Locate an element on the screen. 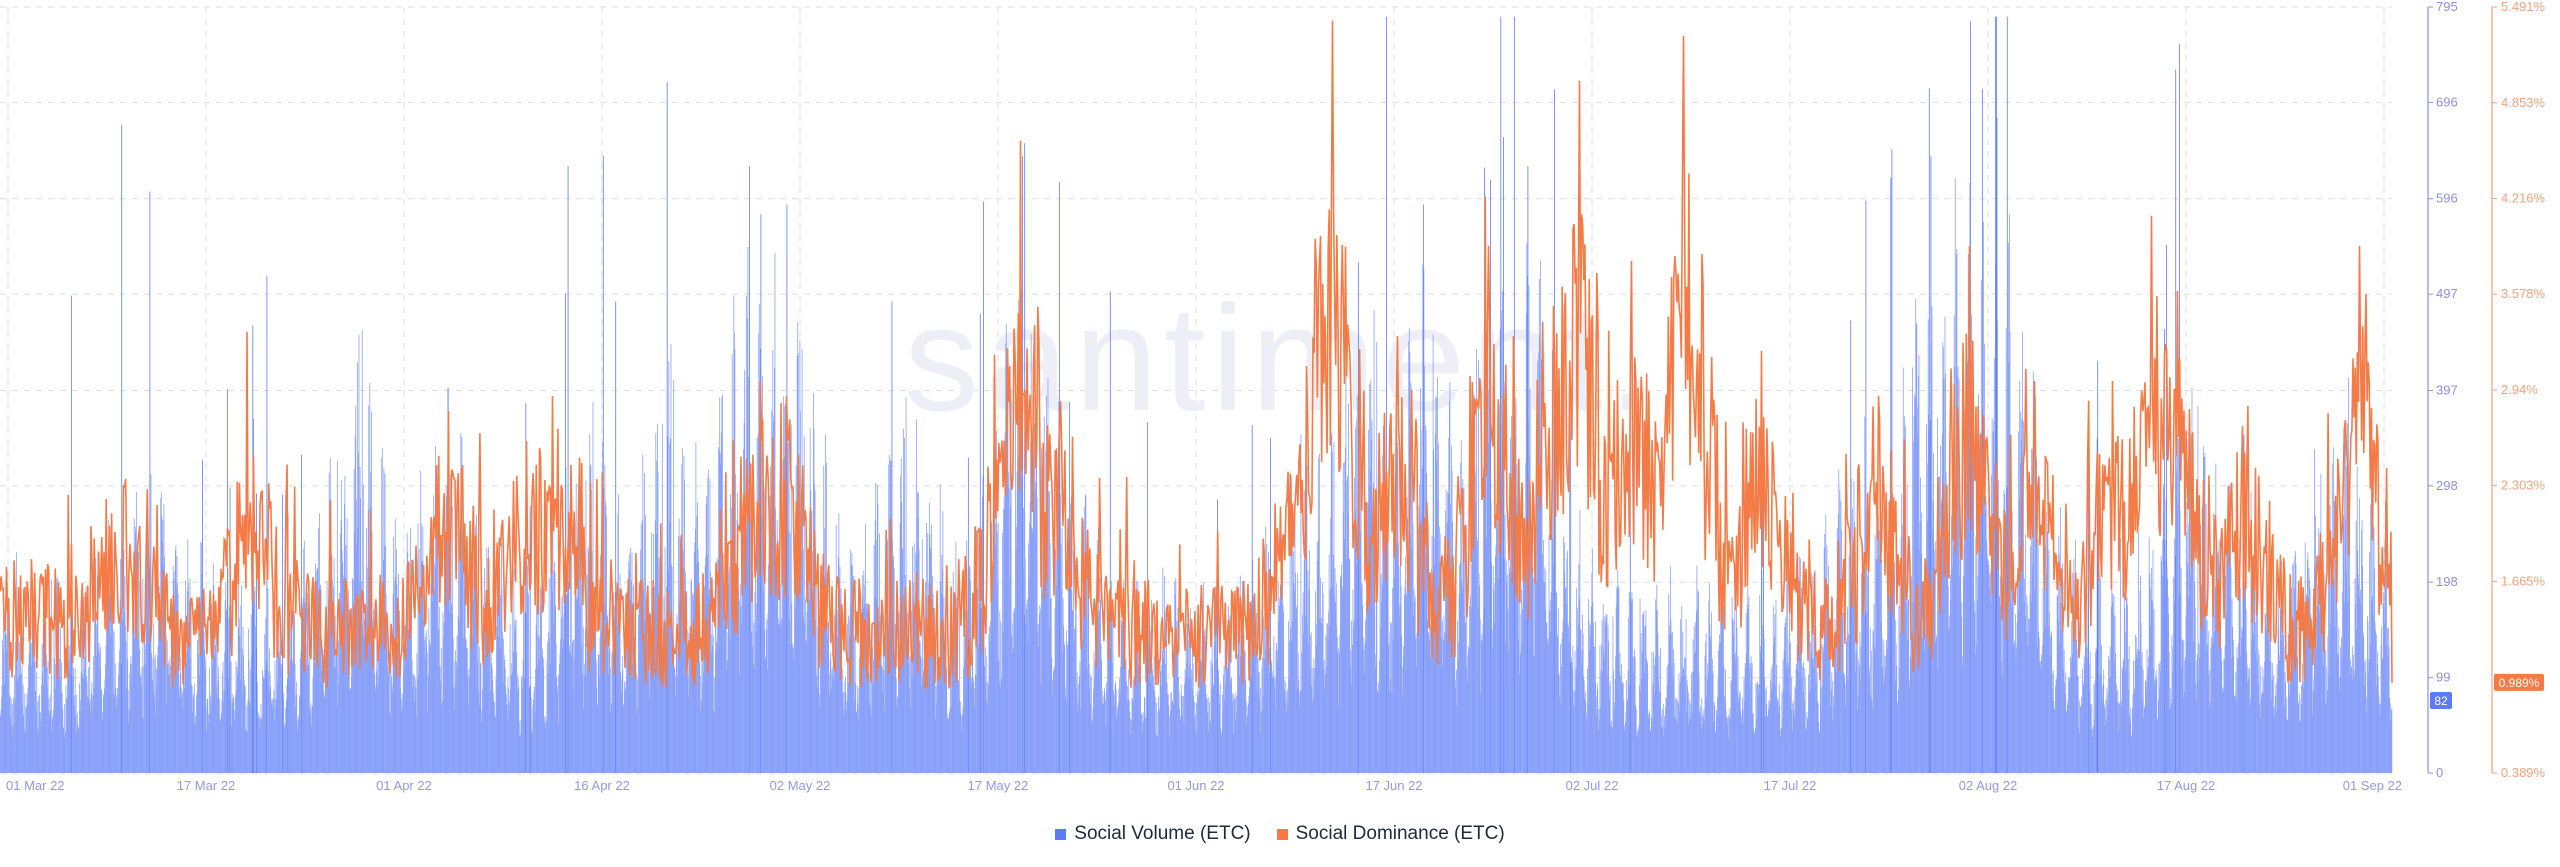 The height and width of the screenshot is (867, 2560). dominance-current-badge: 0.989% is located at coordinates (2519, 682).